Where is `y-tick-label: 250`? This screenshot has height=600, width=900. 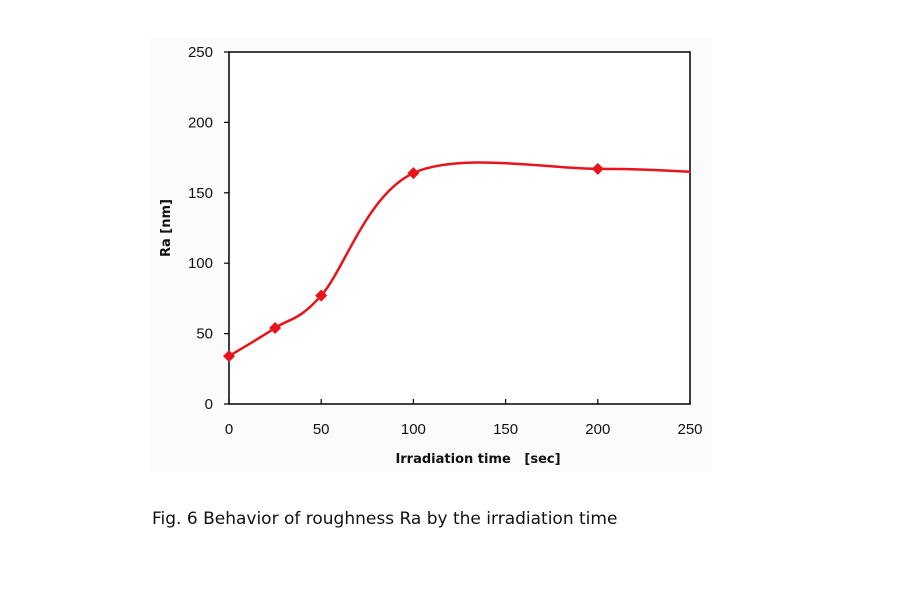
y-tick-label: 250 is located at coordinates (200, 52).